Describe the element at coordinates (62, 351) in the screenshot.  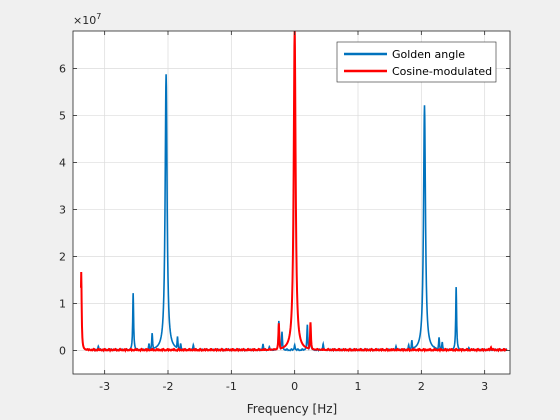
I see `y-tick-label: 0` at that location.